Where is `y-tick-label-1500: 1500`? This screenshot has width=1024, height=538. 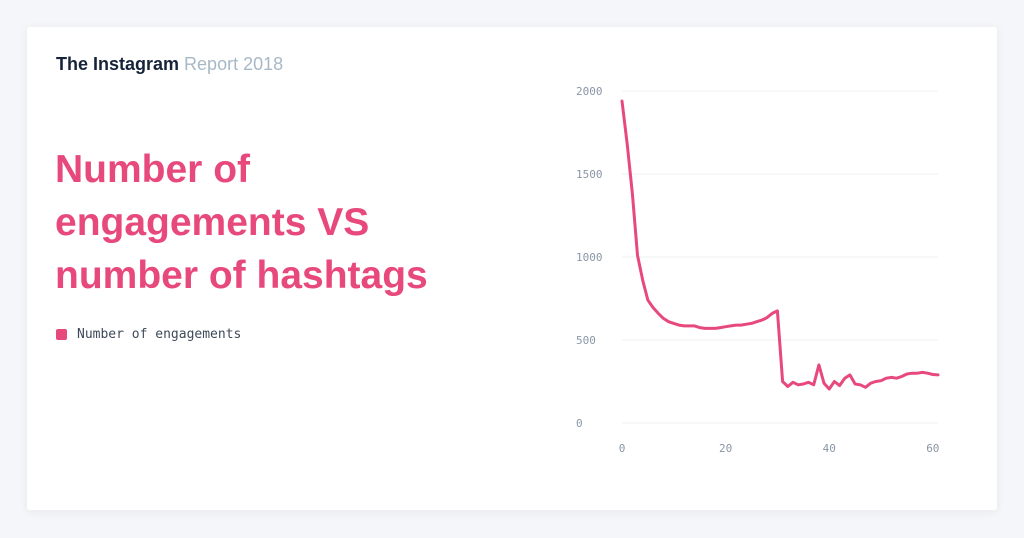 y-tick-label-1500: 1500 is located at coordinates (589, 174).